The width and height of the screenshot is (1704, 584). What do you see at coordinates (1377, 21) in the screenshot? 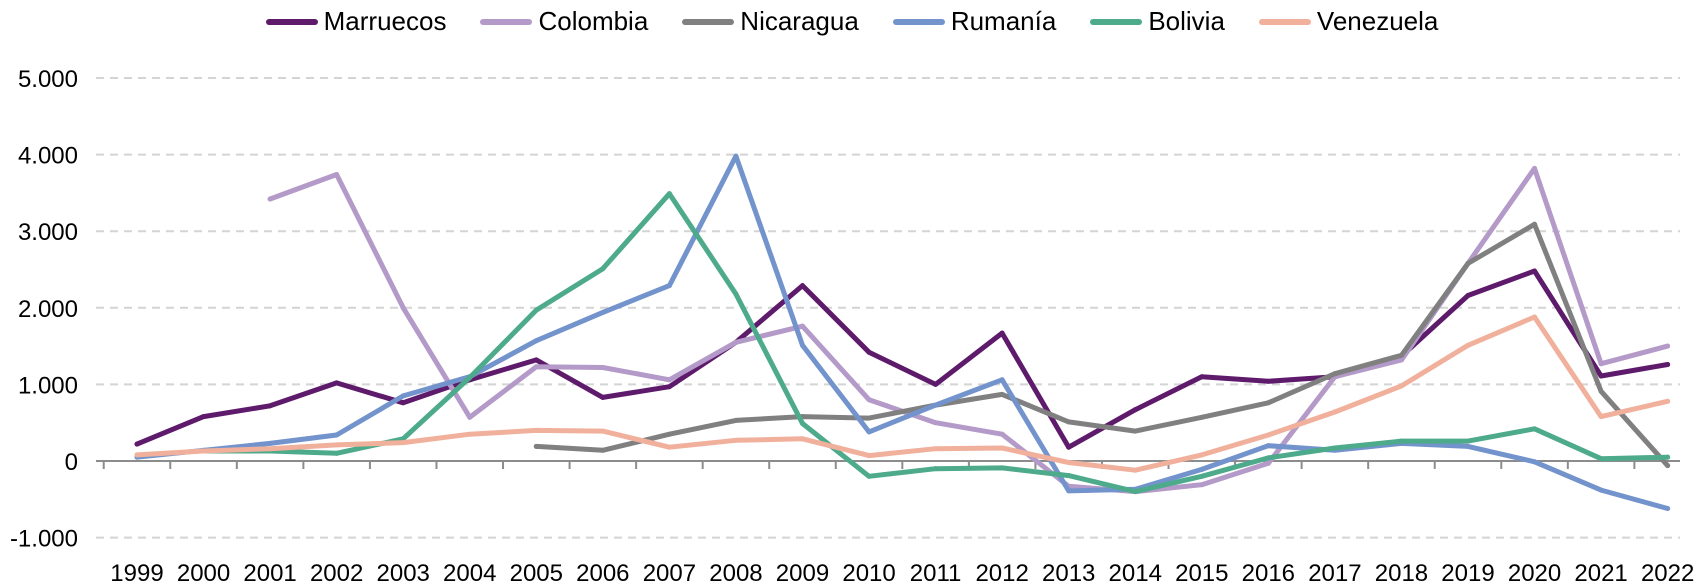
I see `legend-label: Venezuela` at bounding box center [1377, 21].